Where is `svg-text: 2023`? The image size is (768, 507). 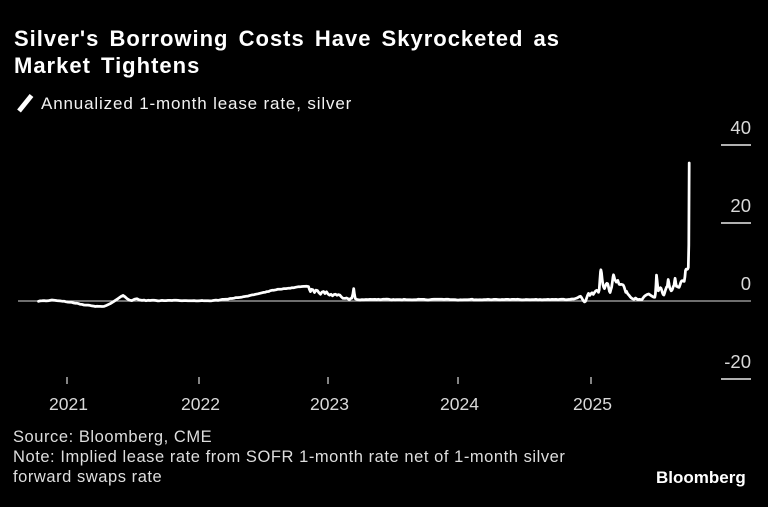 svg-text: 2023 is located at coordinates (329, 404).